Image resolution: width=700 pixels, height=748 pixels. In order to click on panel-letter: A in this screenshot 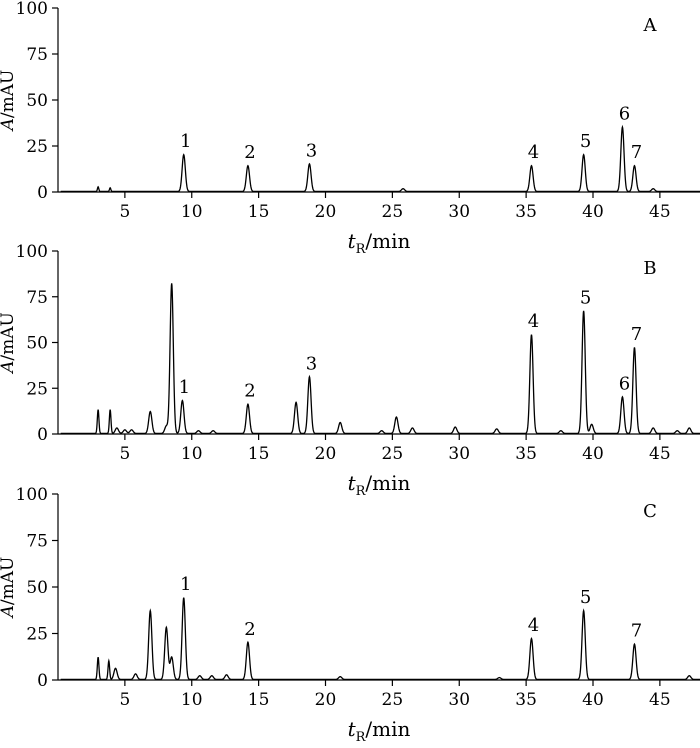, I will do `click(650, 25)`.